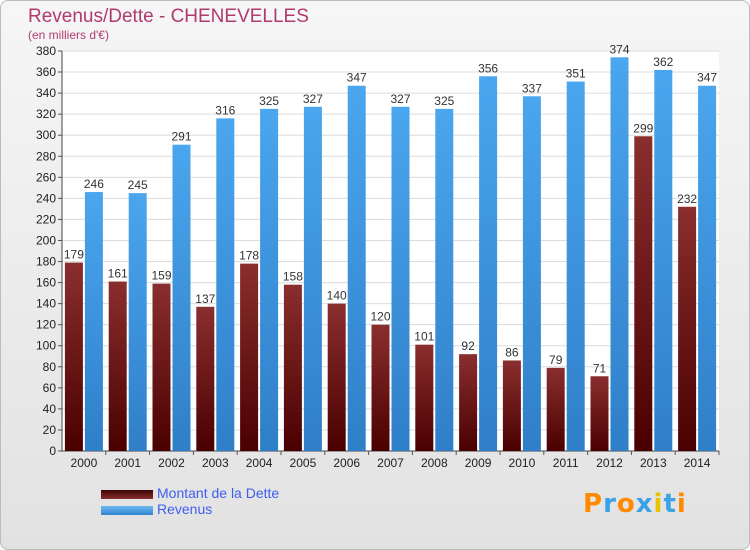 Image resolution: width=750 pixels, height=550 pixels. Describe the element at coordinates (74, 255) in the screenshot. I see `data-label-dette: 179` at that location.